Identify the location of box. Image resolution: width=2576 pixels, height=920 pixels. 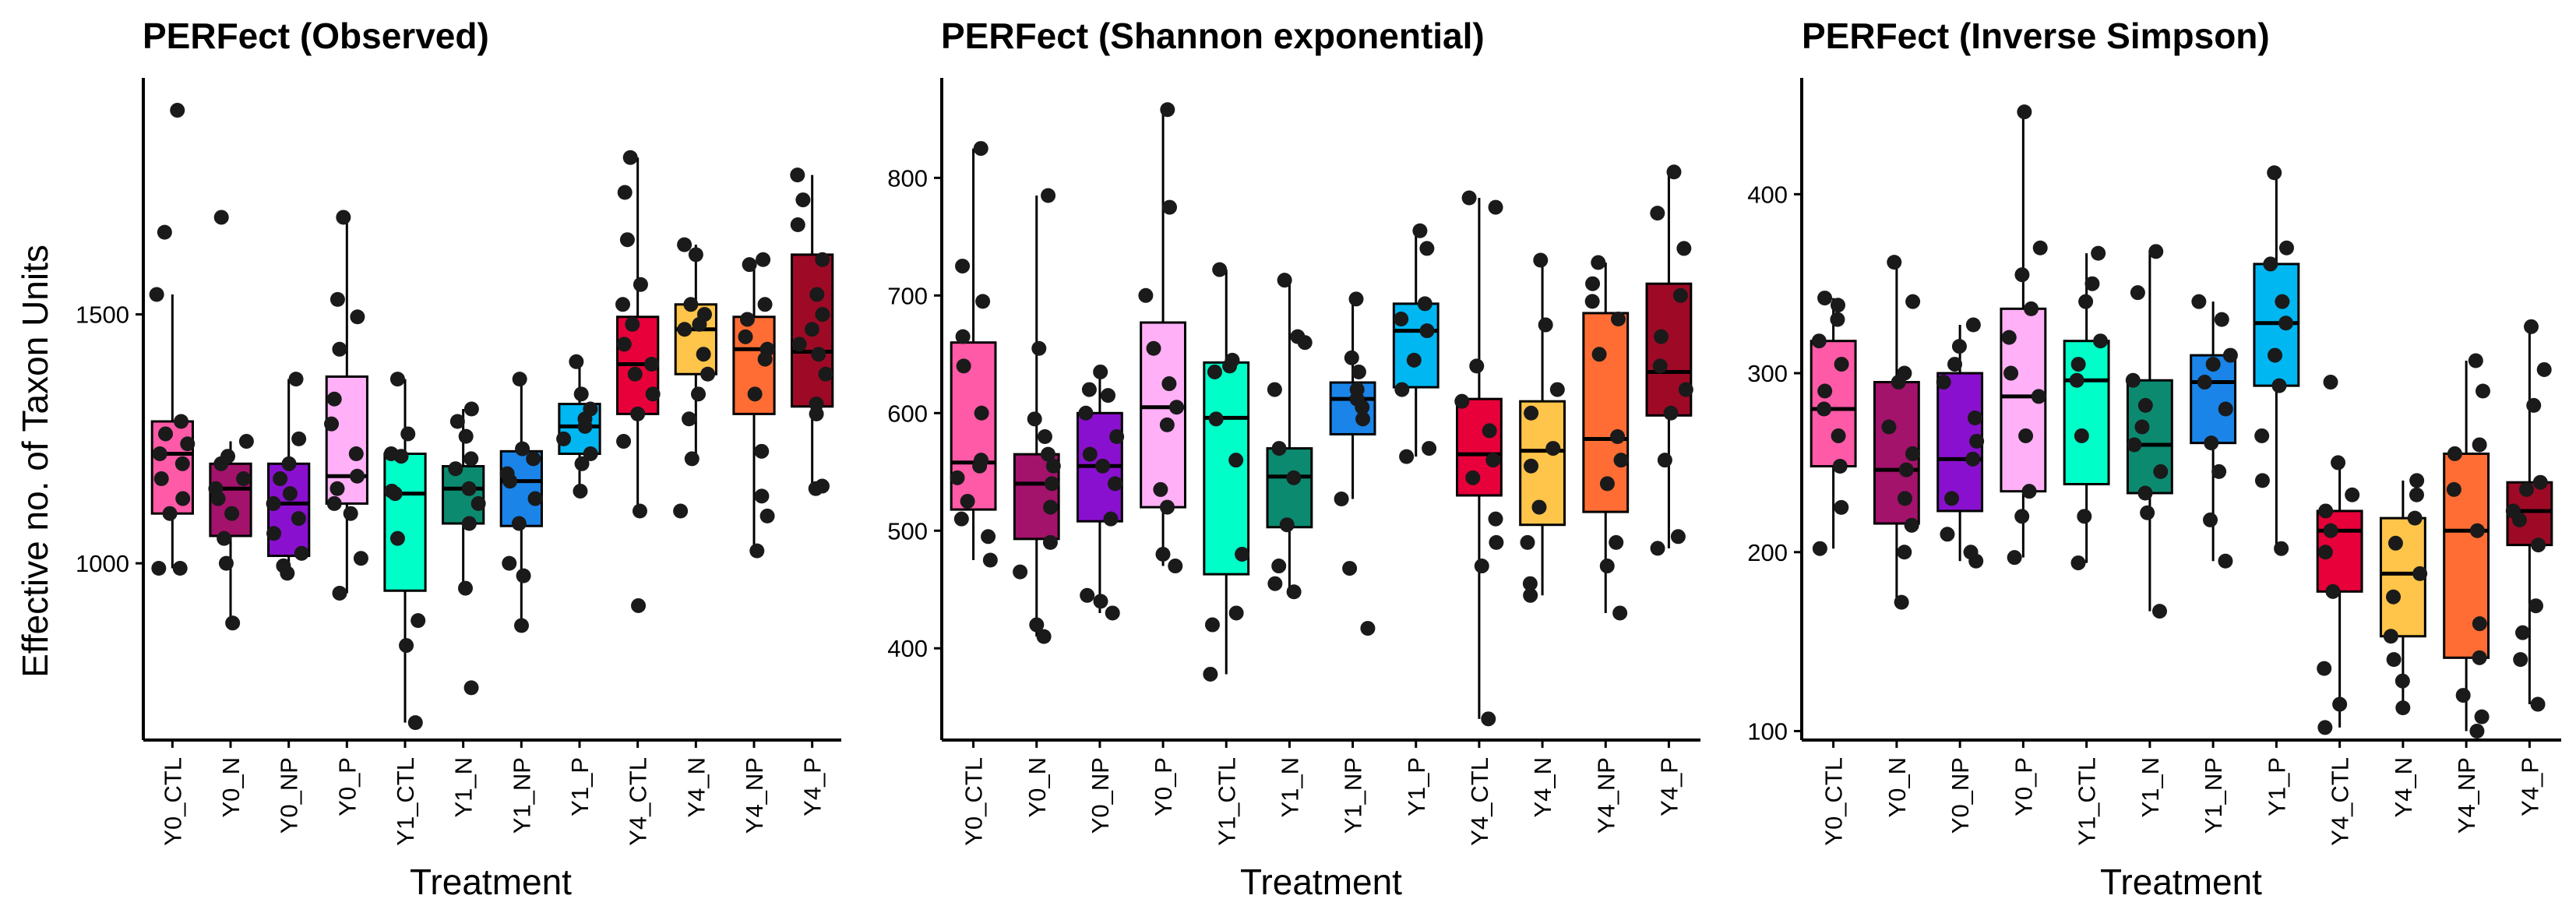
(1227, 468).